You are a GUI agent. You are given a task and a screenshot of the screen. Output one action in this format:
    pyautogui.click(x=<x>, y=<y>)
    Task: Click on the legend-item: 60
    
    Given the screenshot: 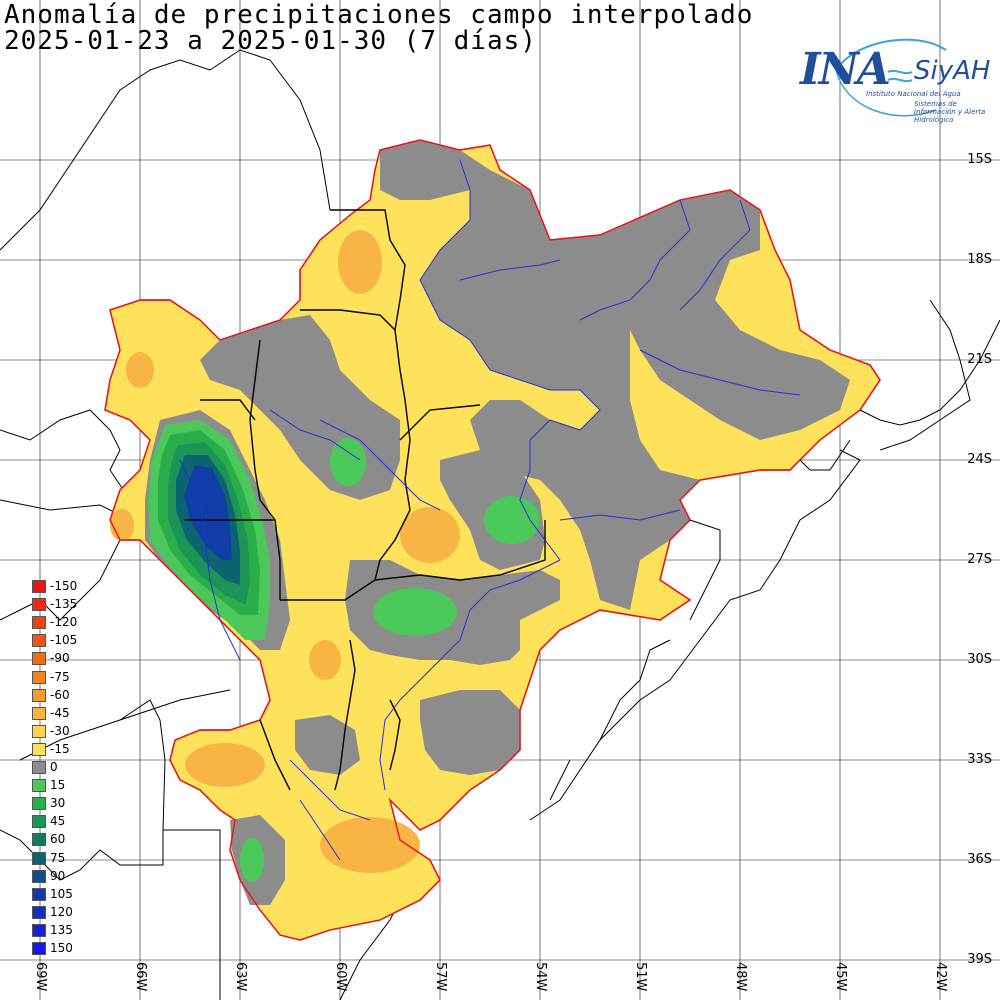 What is the action you would take?
    pyautogui.click(x=72, y=839)
    